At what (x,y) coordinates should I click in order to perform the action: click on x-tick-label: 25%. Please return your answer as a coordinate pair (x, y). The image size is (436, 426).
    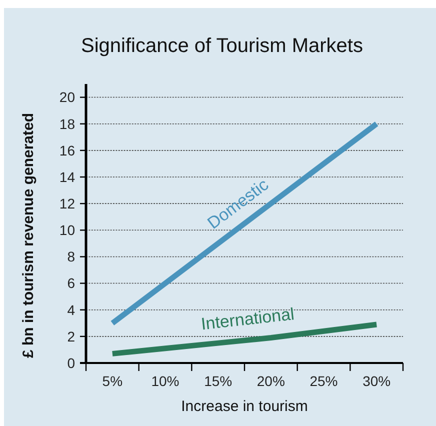
    Looking at the image, I should click on (324, 381).